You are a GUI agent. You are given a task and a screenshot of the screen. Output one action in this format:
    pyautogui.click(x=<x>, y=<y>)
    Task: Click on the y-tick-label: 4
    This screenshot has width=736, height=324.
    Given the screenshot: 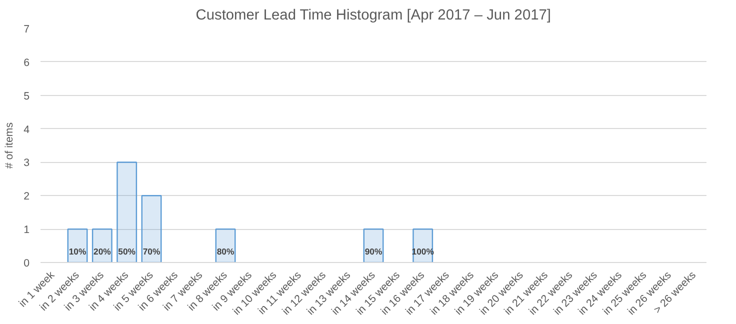 What is the action you would take?
    pyautogui.click(x=27, y=130)
    